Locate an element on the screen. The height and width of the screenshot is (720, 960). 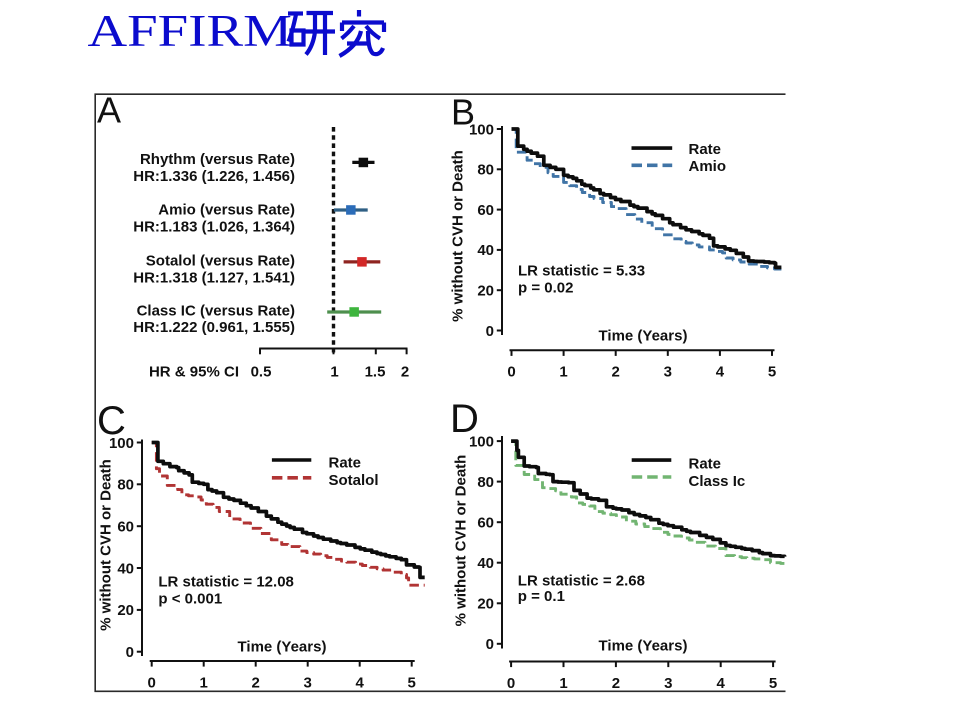
svg-text: Sotalol is located at coordinates (354, 480).